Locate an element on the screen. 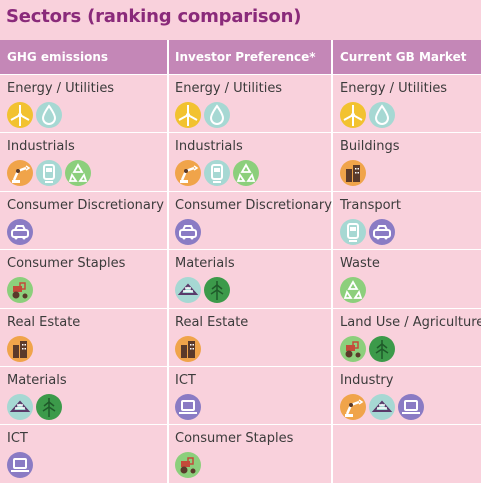 This screenshot has width=481, height=483. table-cell: Buildings is located at coordinates (407, 161).